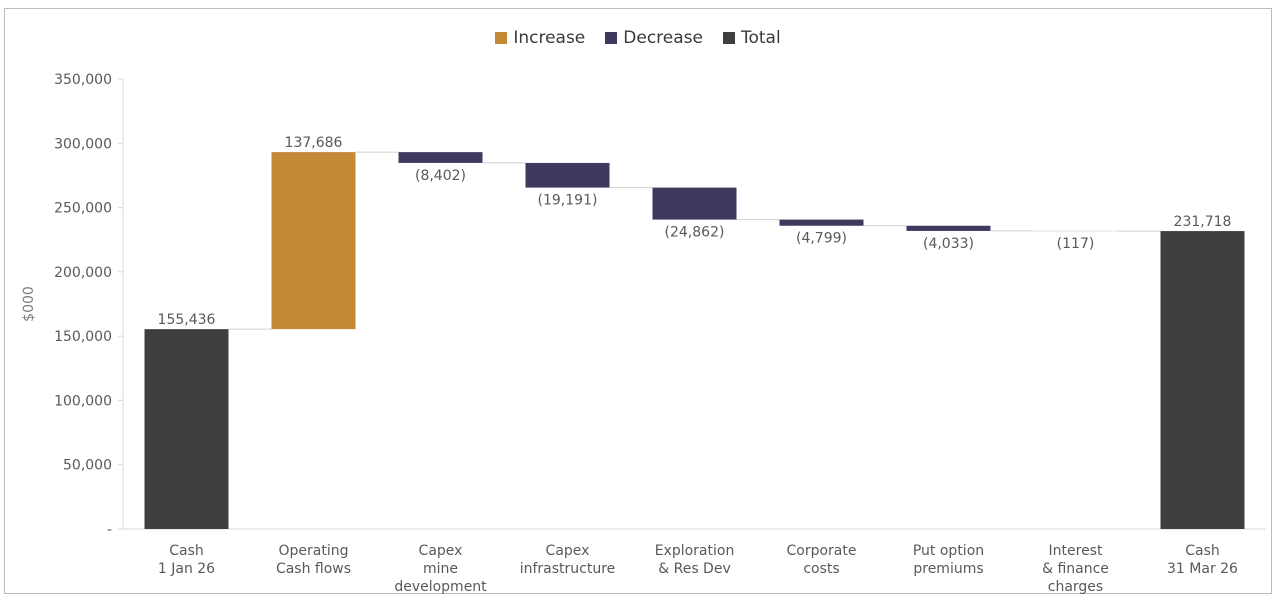  I want to click on chart-legend: Increase Decrease Total, so click(638, 38).